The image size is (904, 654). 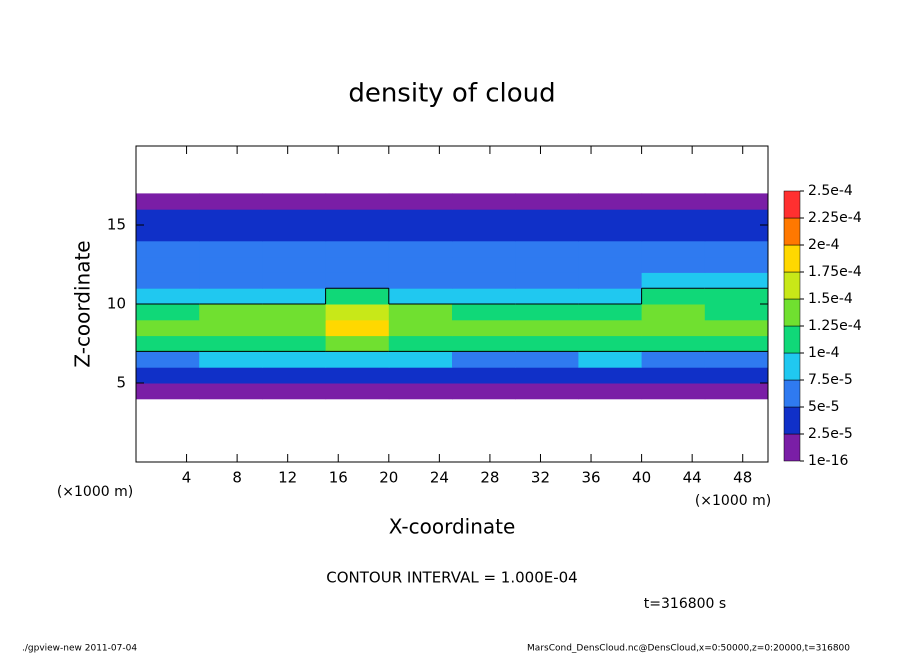 I want to click on x-tick-label: 32, so click(x=540, y=478).